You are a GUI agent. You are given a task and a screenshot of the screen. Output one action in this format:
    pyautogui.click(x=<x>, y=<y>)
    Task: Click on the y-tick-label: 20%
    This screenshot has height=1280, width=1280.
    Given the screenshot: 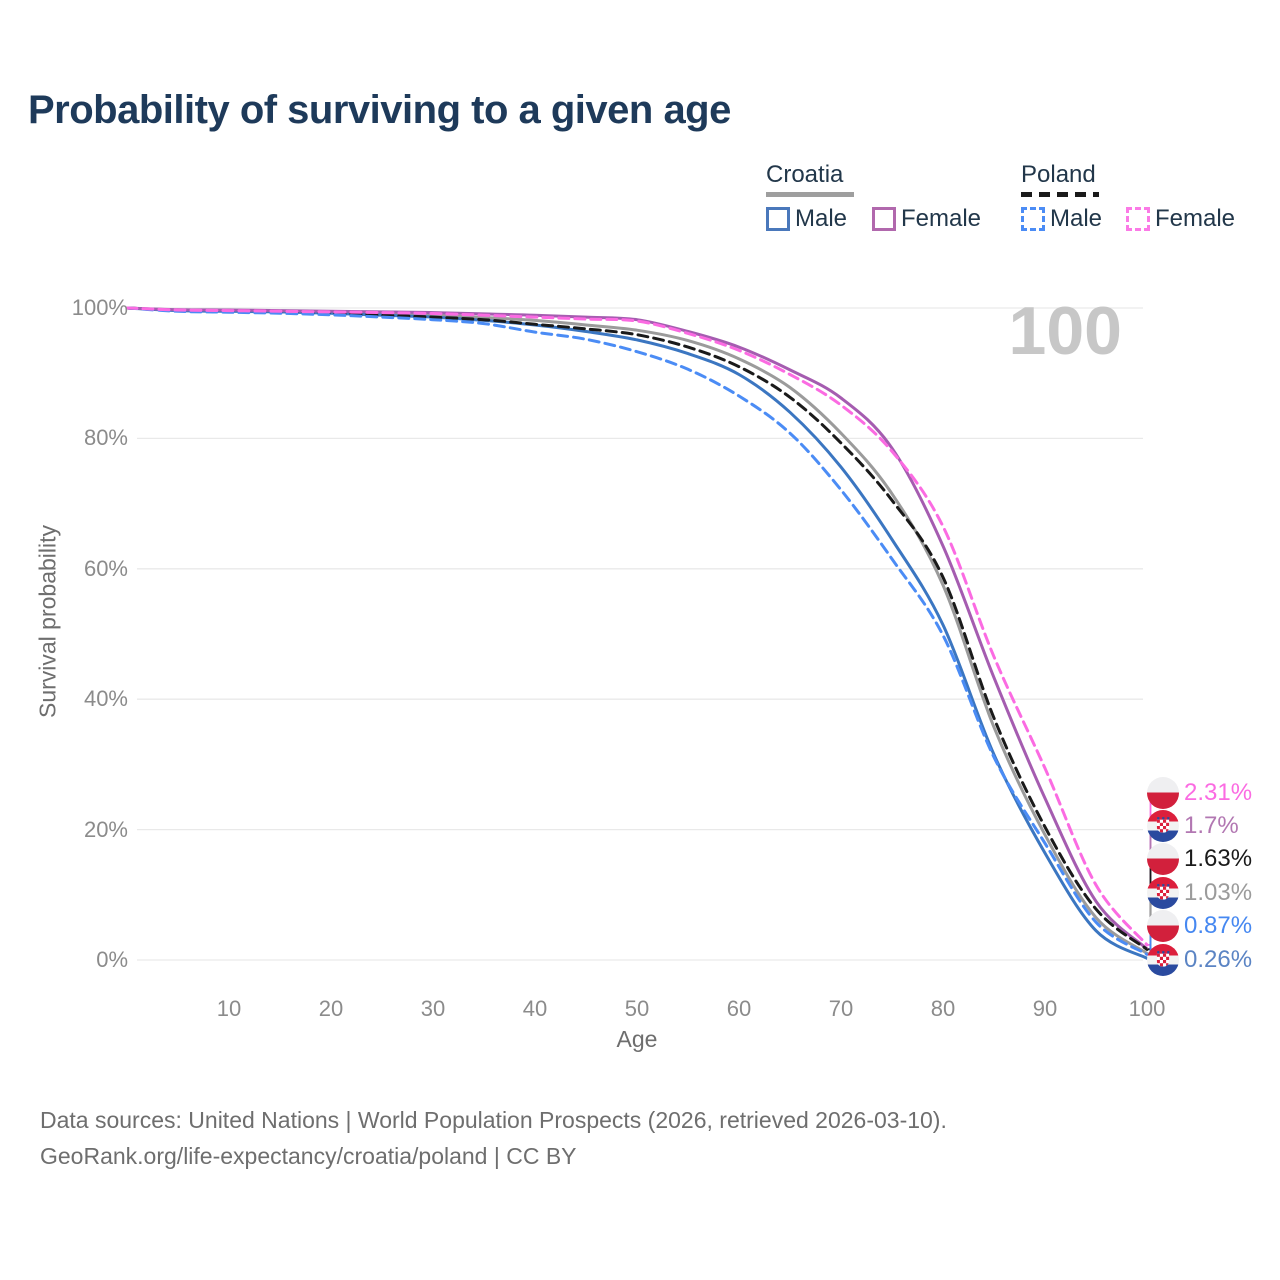 What is the action you would take?
    pyautogui.click(x=105, y=829)
    